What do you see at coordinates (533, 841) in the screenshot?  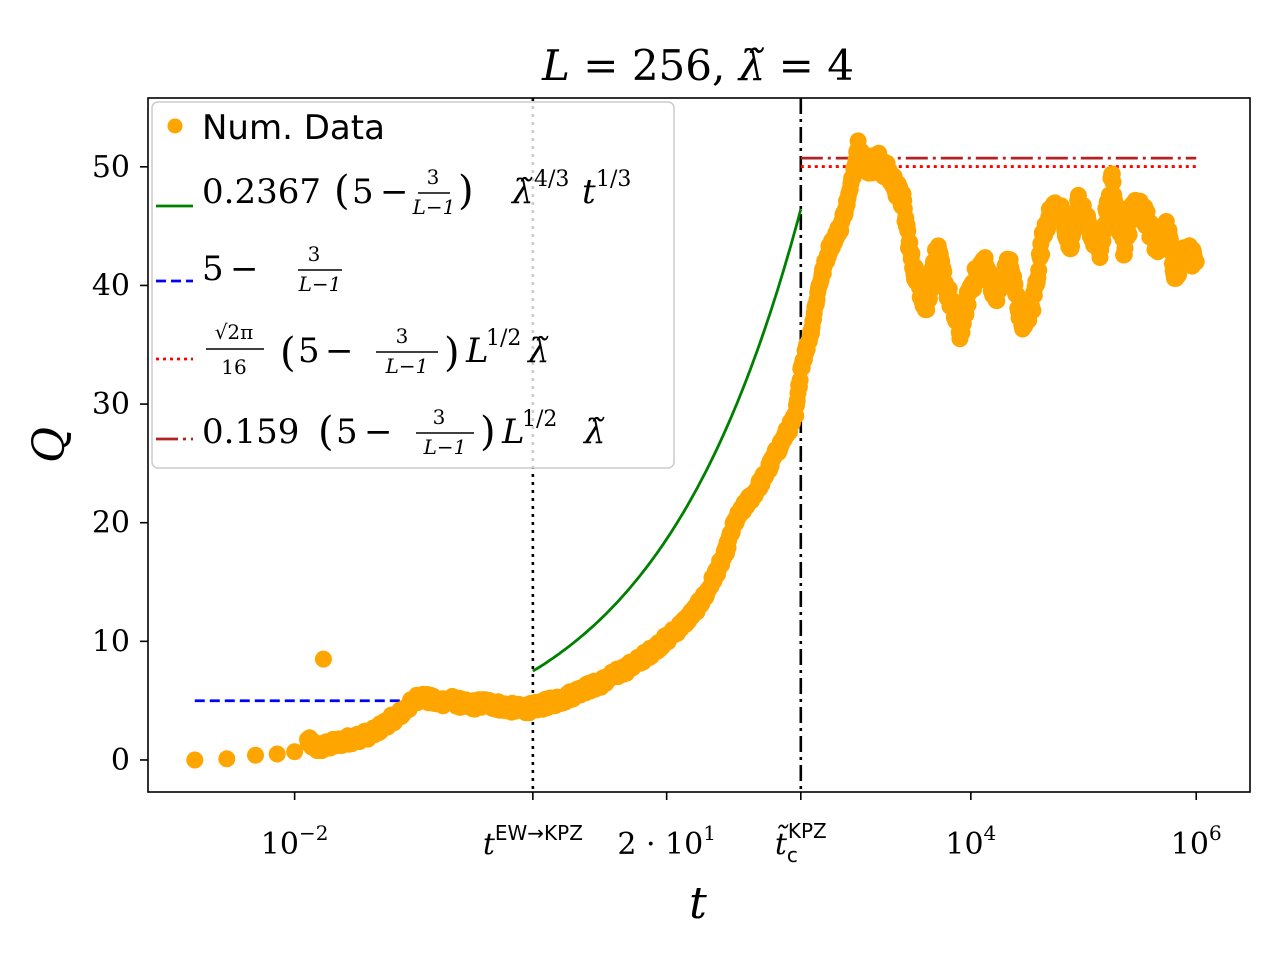 I see `x-tick-label: tEW→KPZ` at bounding box center [533, 841].